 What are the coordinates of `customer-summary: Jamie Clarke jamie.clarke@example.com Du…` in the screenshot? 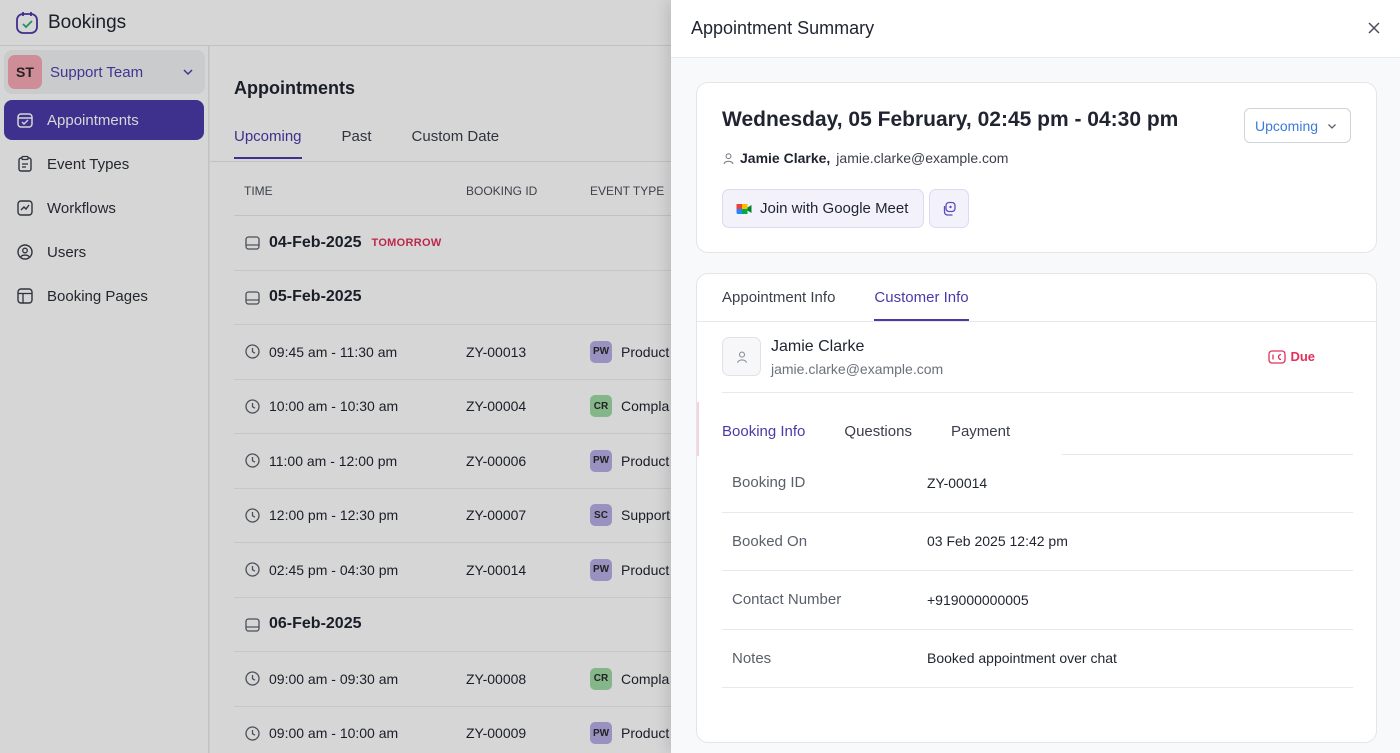 It's located at (1037, 365).